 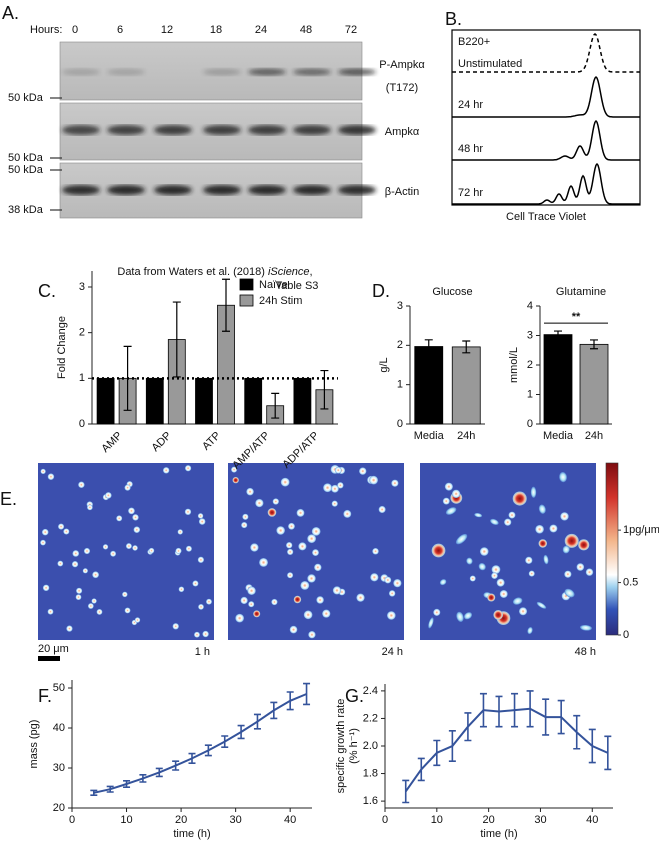 What do you see at coordinates (161, 442) in the screenshot?
I see `x-tick-label: ADP` at bounding box center [161, 442].